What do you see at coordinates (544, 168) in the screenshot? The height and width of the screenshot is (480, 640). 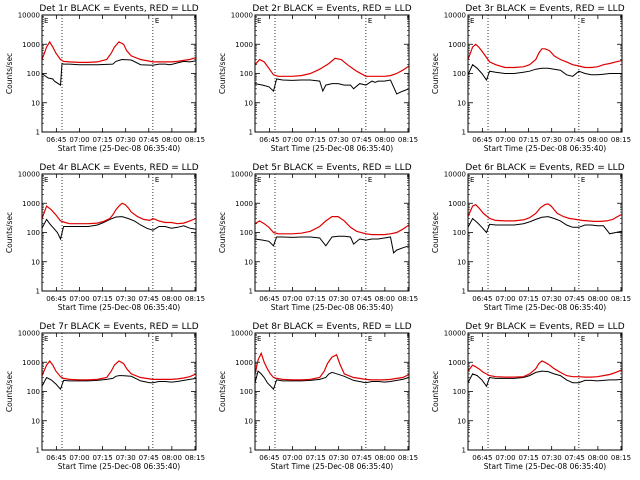 I see `chart-title: Det 6r BLACK = Events, RED = LLD` at bounding box center [544, 168].